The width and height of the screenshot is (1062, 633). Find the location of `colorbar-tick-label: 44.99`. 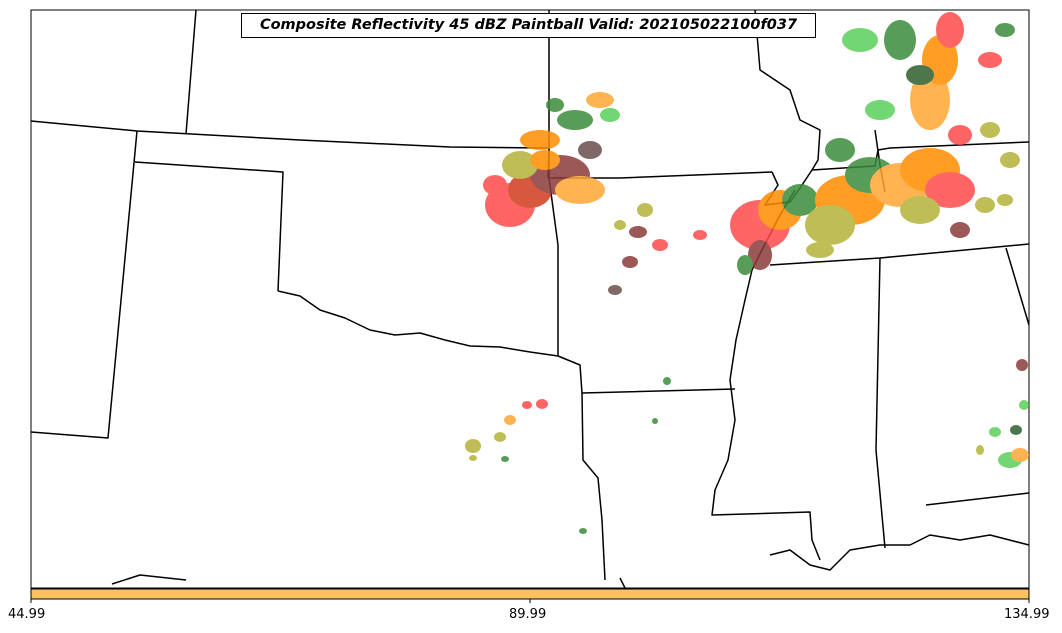

colorbar-tick-label: 44.99 is located at coordinates (27, 614).